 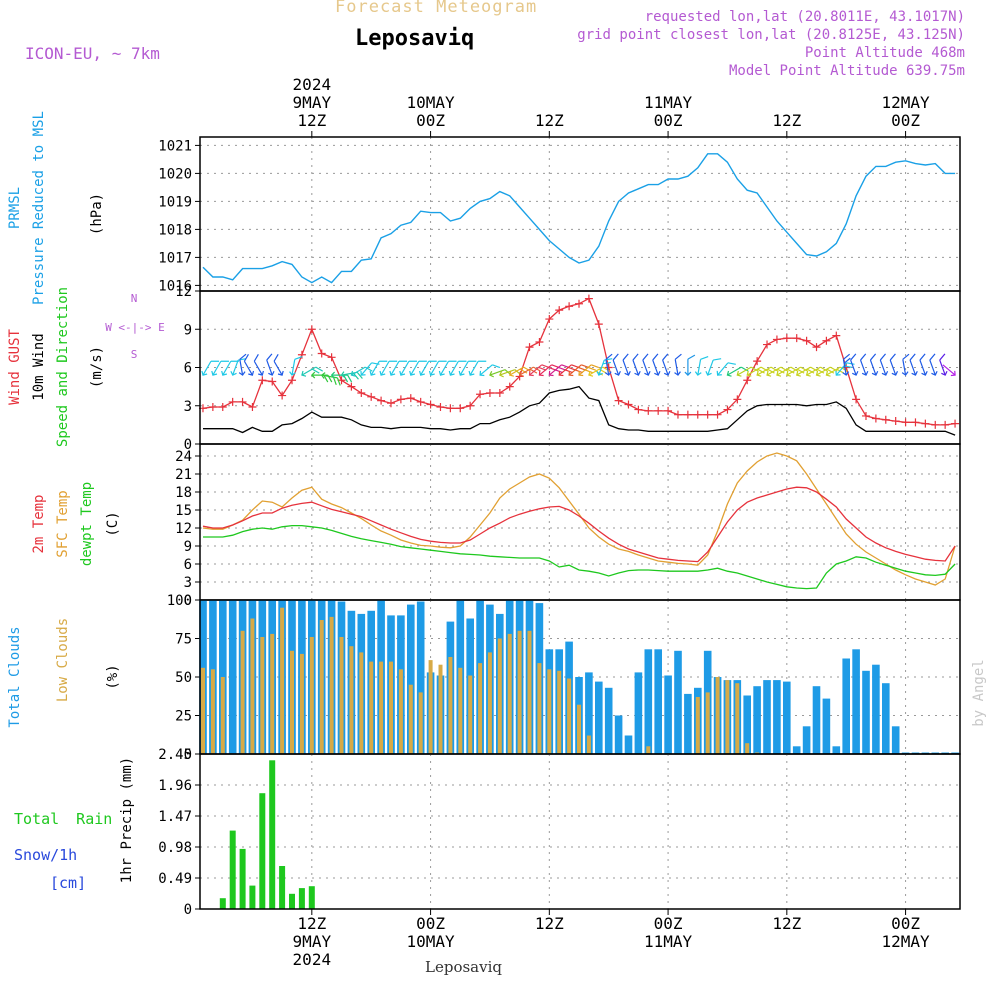 What do you see at coordinates (668, 102) in the screenshot?
I see `top-axis-label: 11MAY` at bounding box center [668, 102].